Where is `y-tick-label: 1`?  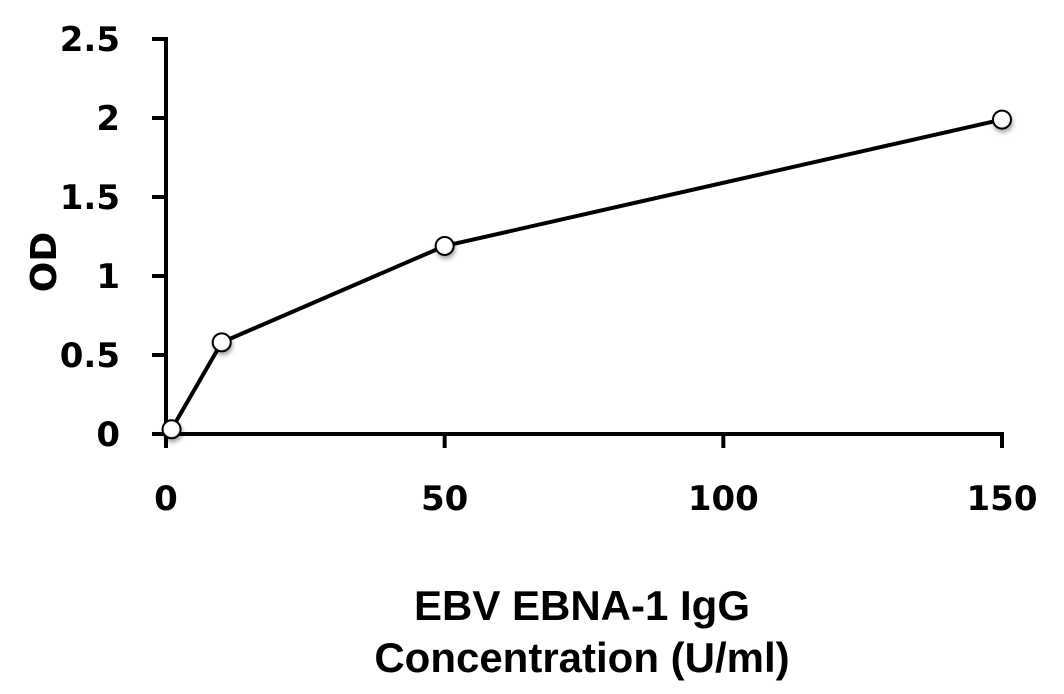 y-tick-label: 1 is located at coordinates (108, 277).